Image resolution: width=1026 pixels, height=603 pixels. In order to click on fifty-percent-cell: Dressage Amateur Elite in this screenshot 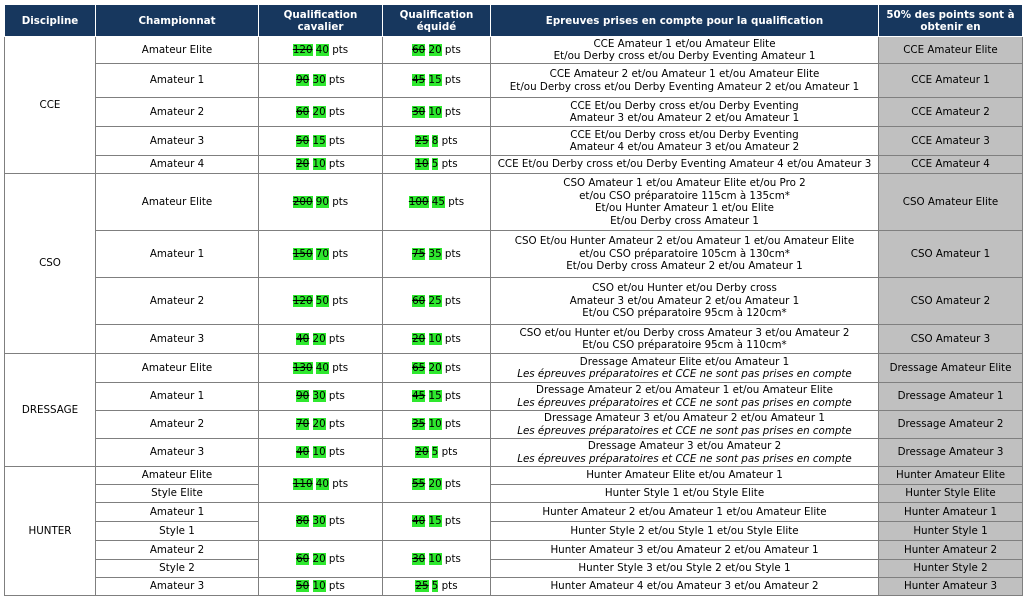, I will do `click(950, 368)`.